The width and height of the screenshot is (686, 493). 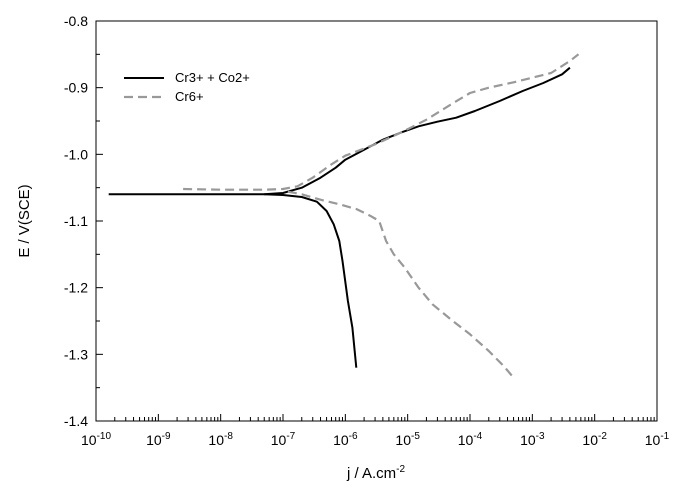 I want to click on y-tick-label: -0.8, so click(x=76, y=21).